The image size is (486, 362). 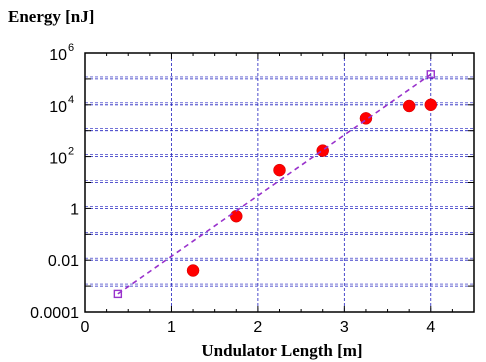 I want to click on x-tick-label: 1, so click(x=171, y=327).